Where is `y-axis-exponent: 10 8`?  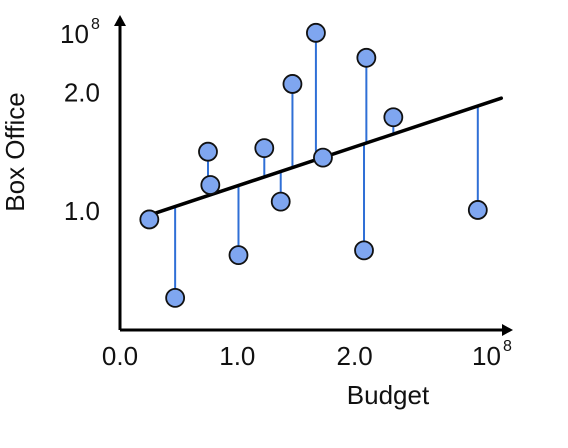 y-axis-exponent: 10 8 is located at coordinates (80, 32).